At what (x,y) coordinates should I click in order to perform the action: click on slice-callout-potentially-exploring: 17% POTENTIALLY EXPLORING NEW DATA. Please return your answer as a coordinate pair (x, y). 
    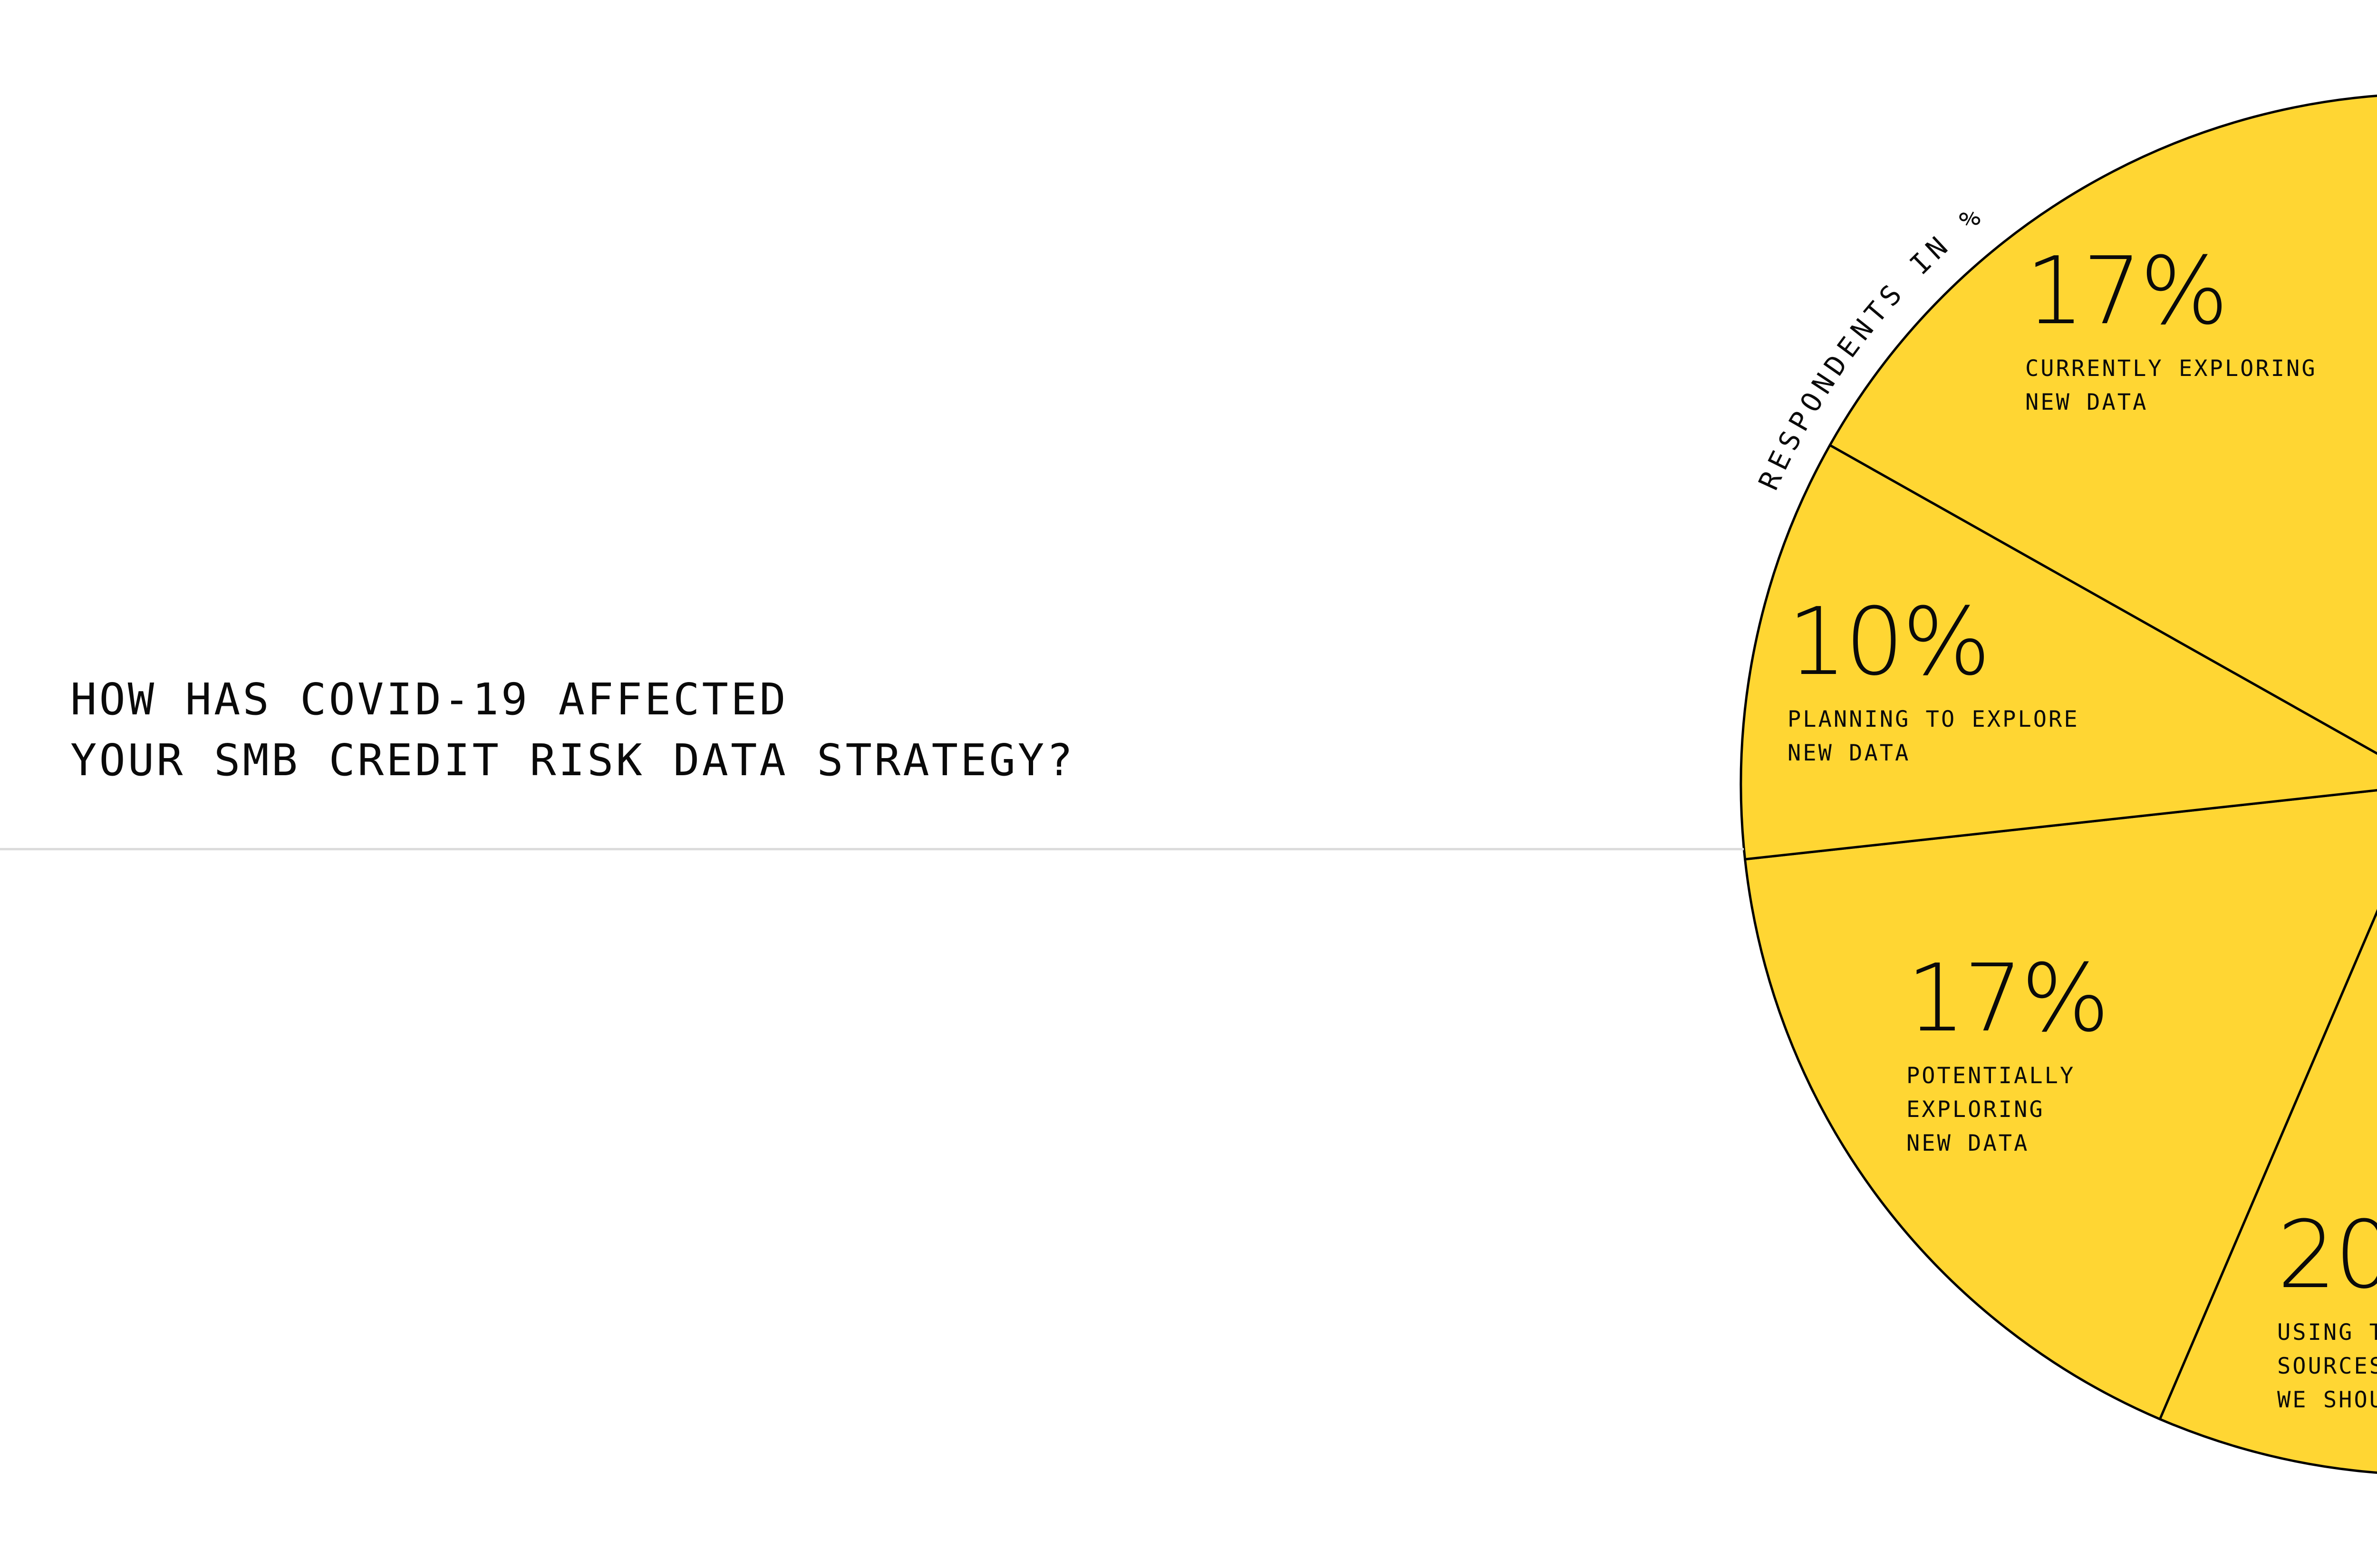
    Looking at the image, I should click on (2008, 1052).